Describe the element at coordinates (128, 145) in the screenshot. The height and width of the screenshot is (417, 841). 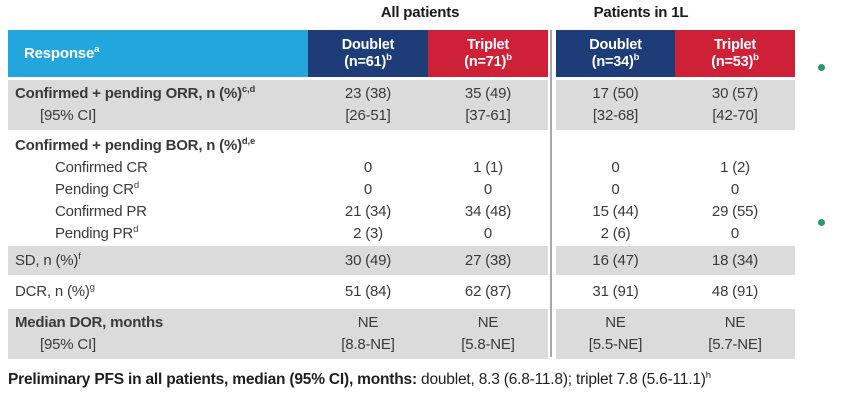
I see `bor-group-label: Confirmed + pending BOR, n (%)` at that location.